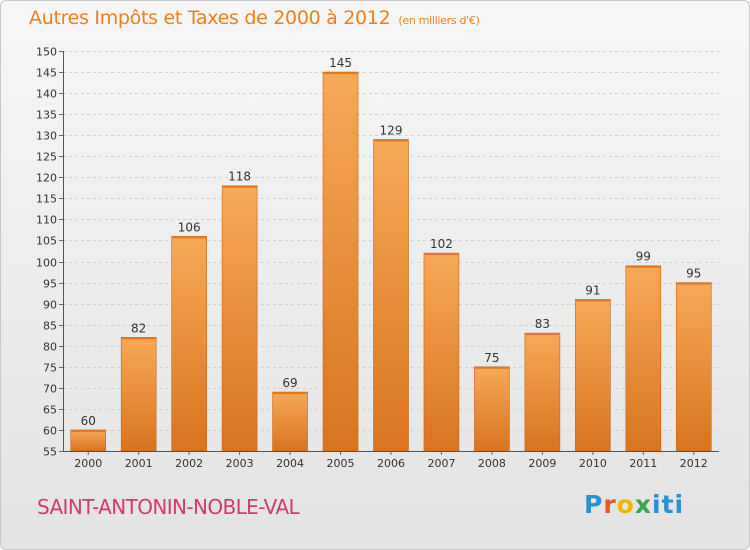  What do you see at coordinates (491, 358) in the screenshot?
I see `data-label: 75` at bounding box center [491, 358].